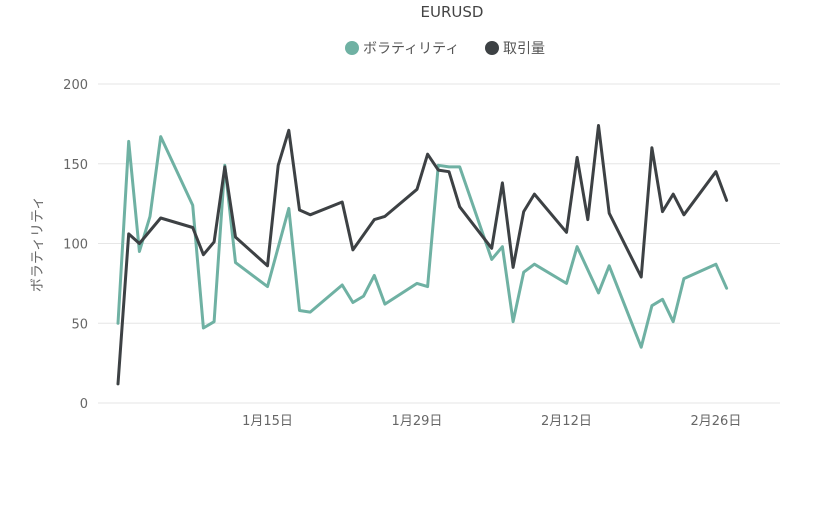 This screenshot has height=505, width=840. I want to click on legend-label: ボラティリティ, so click(411, 49).